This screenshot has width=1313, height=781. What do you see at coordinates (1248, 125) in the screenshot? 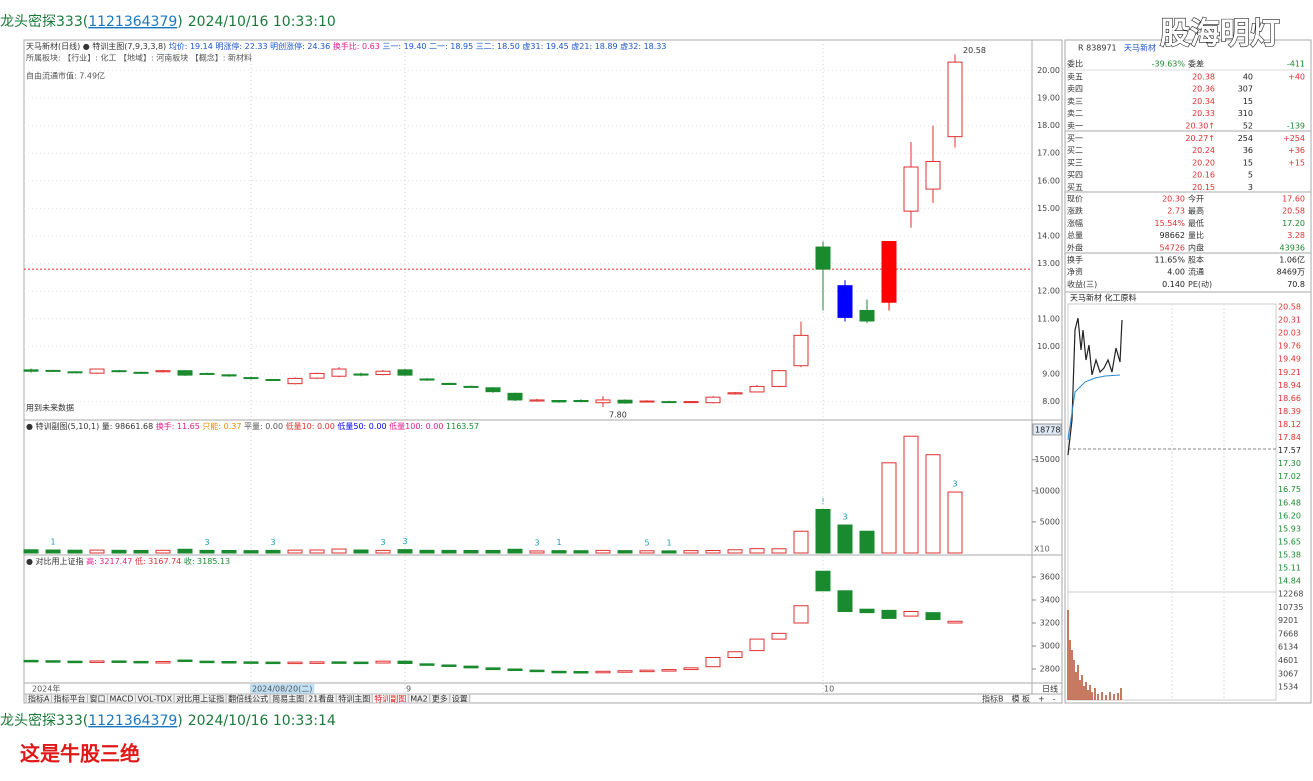
I see `quote-cell: 52` at bounding box center [1248, 125].